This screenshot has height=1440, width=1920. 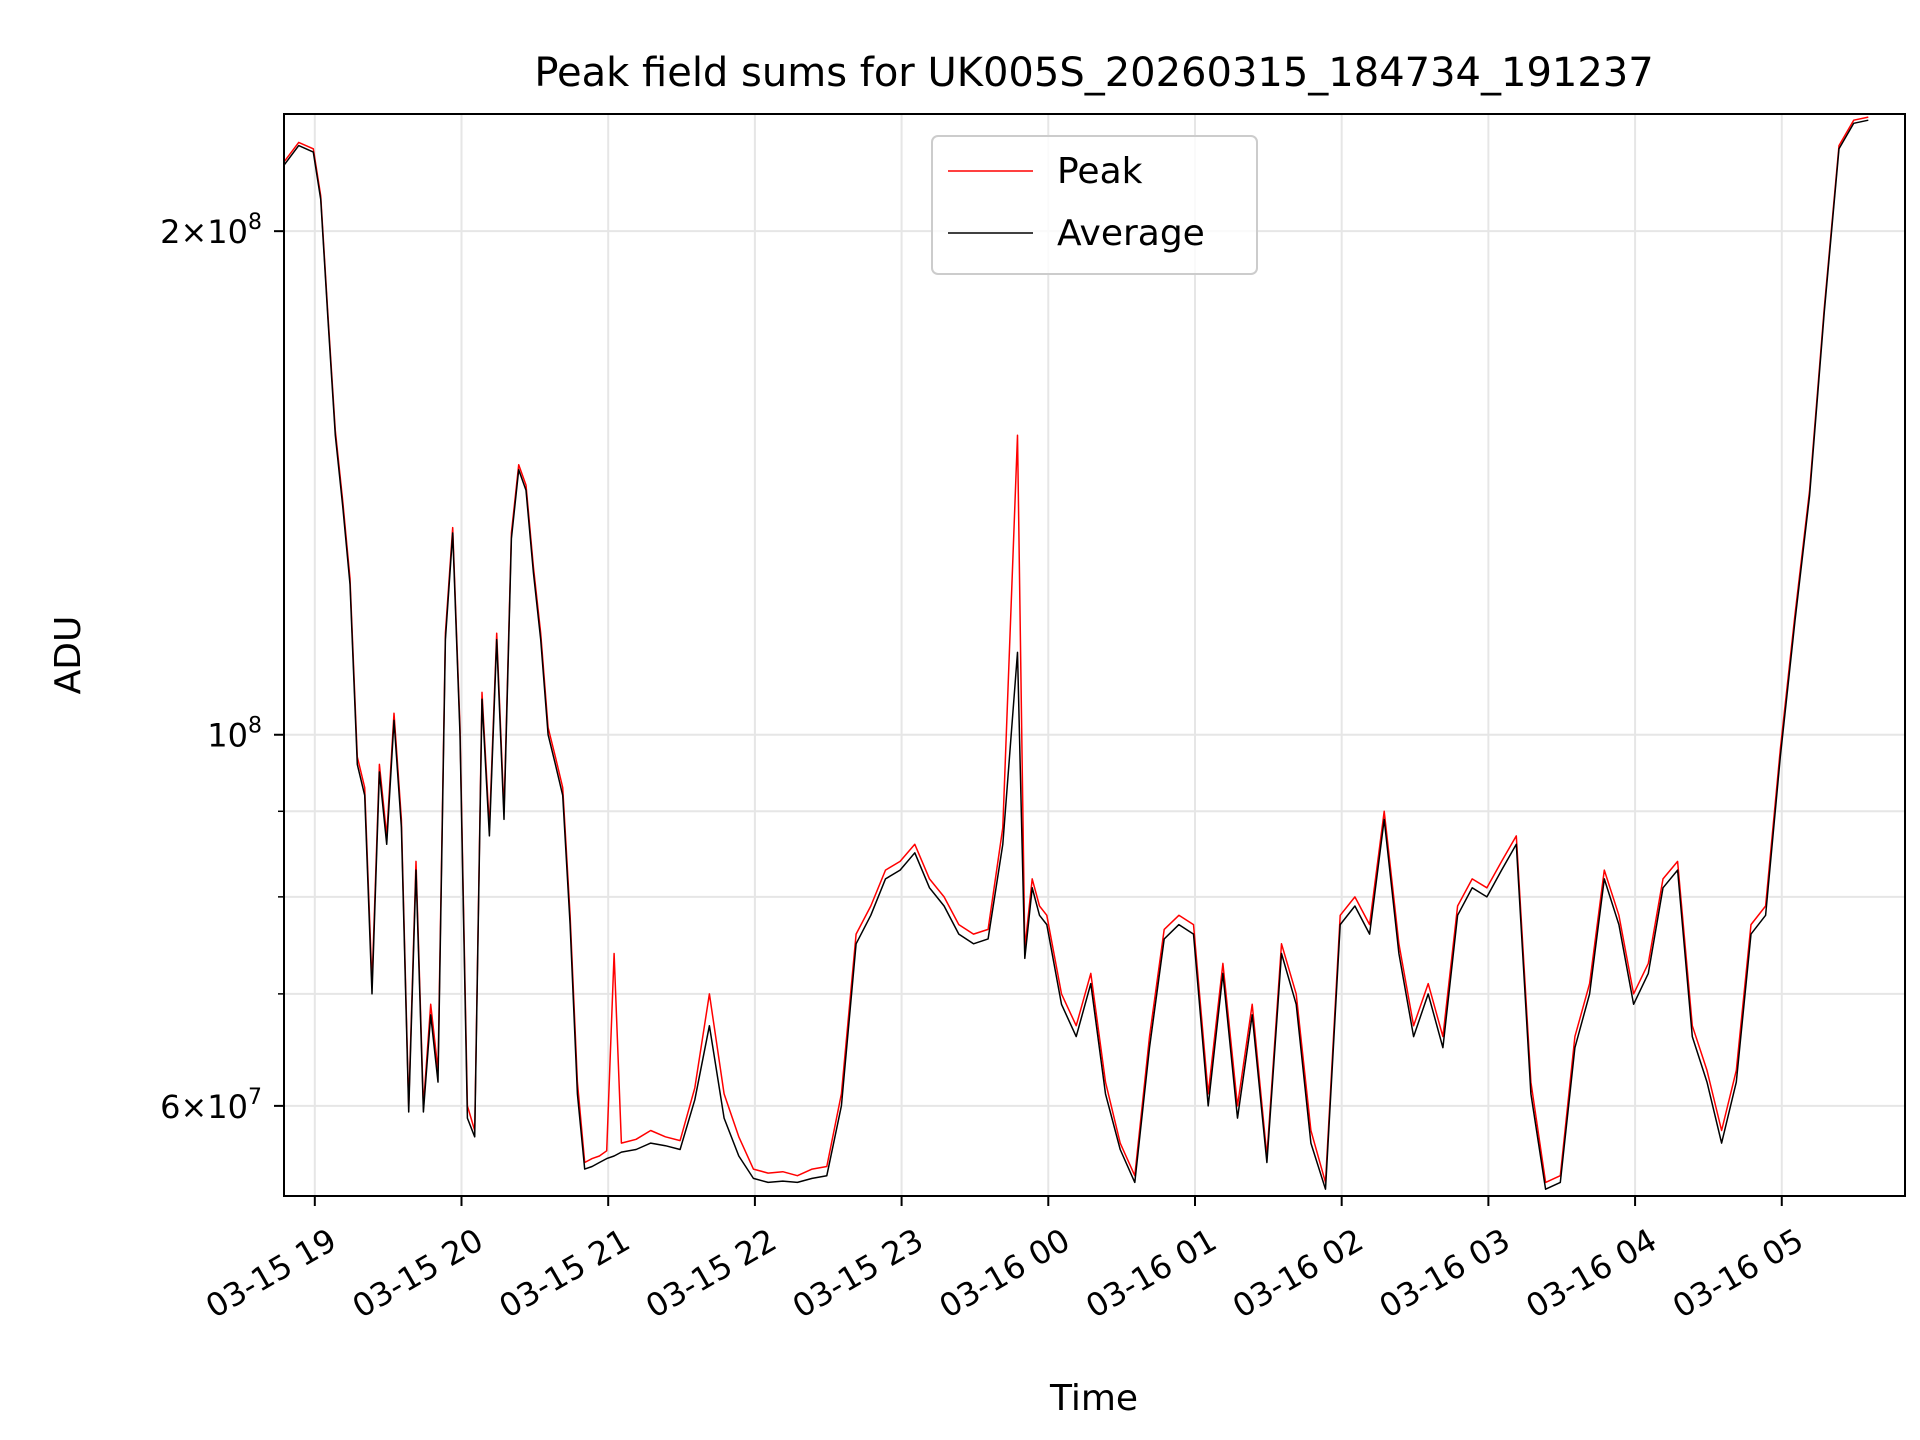 I want to click on y-tick-label: 6×107, so click(x=211, y=1105).